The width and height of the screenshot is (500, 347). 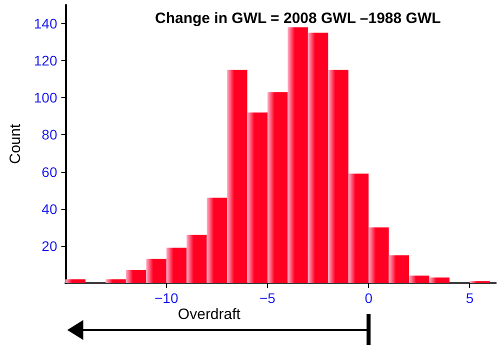 I want to click on y-tick-label: 140, so click(x=46, y=24).